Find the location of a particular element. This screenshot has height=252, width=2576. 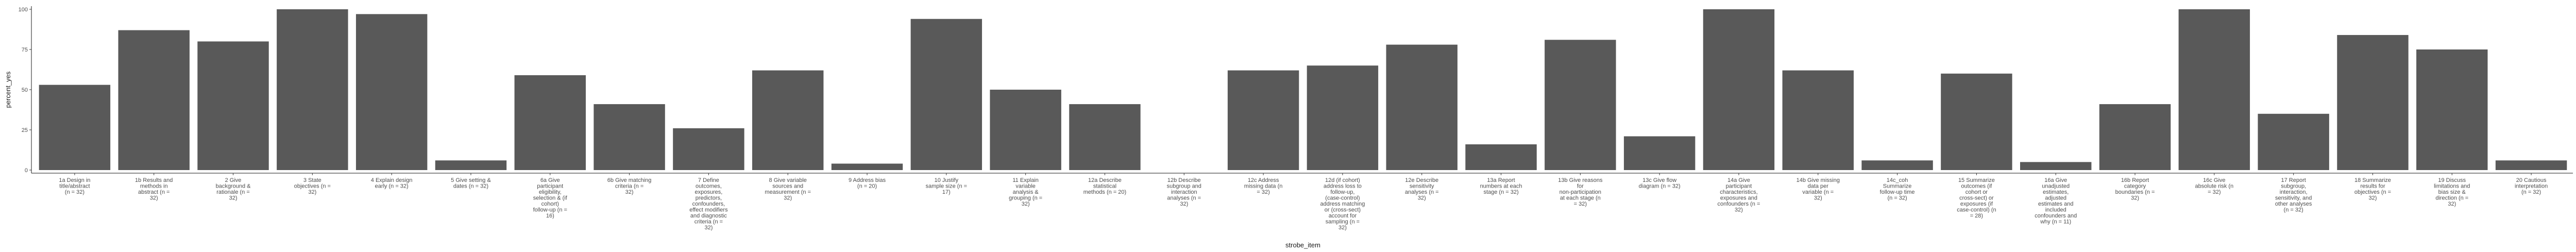

x-tick-label: 4 Explain design early (n = 32) is located at coordinates (392, 183).